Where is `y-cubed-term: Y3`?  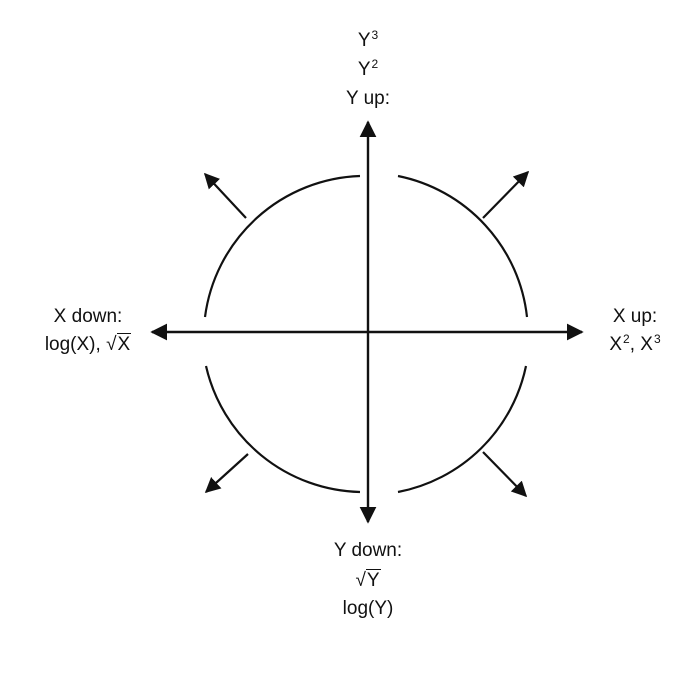
y-cubed-term: Y3 is located at coordinates (368, 39).